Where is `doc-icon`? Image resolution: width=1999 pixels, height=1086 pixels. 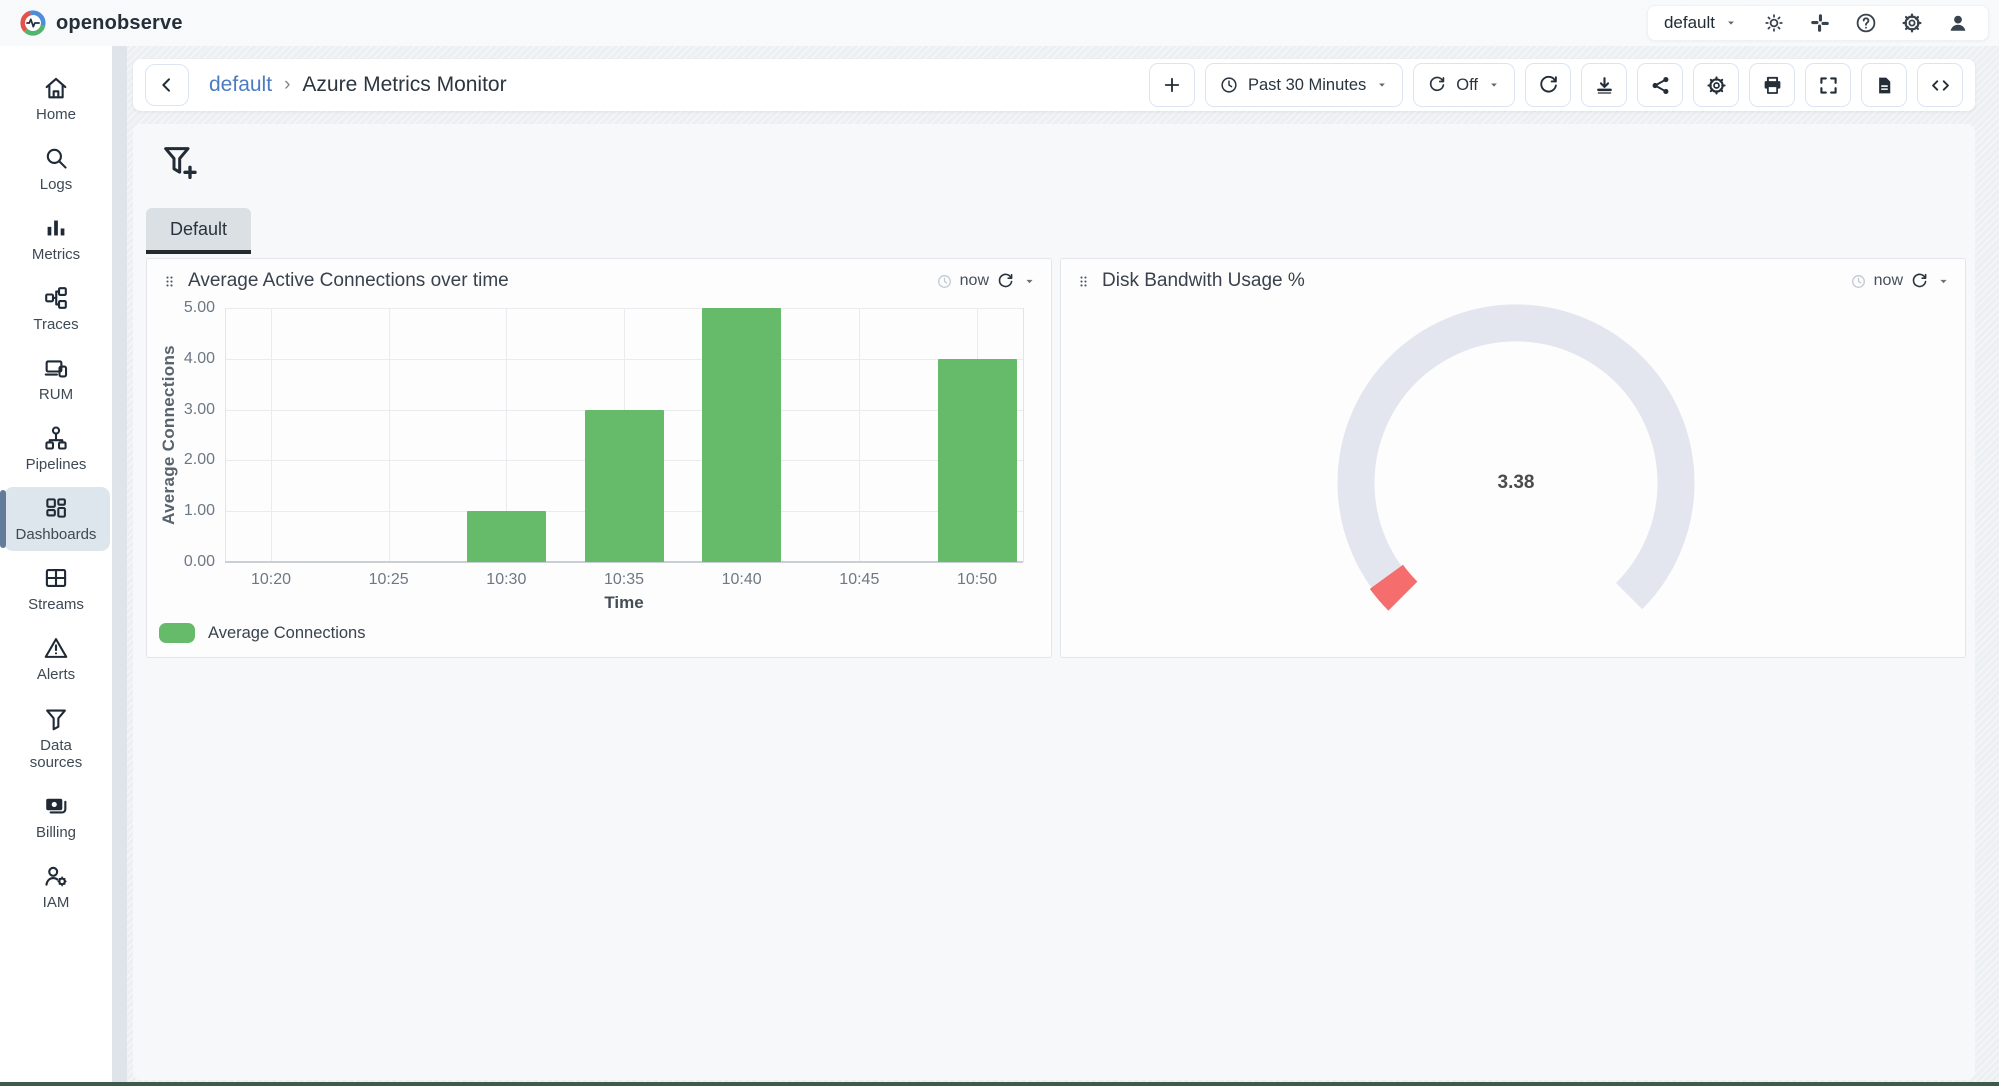
doc-icon is located at coordinates (1884, 85).